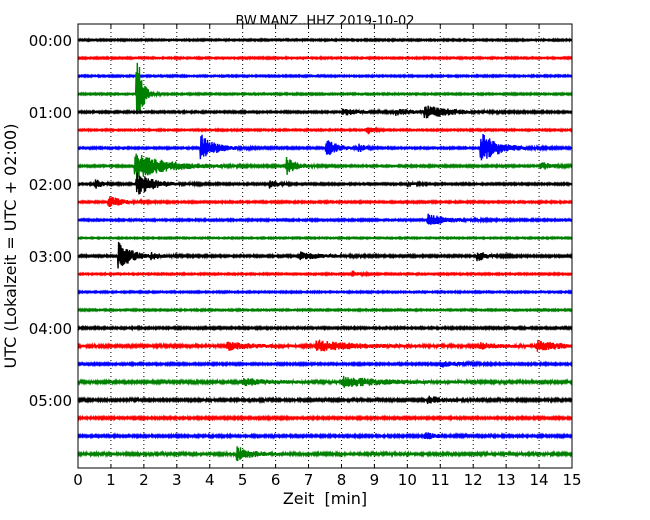  Describe the element at coordinates (571, 480) in the screenshot. I see `x-tick-label: 15` at that location.